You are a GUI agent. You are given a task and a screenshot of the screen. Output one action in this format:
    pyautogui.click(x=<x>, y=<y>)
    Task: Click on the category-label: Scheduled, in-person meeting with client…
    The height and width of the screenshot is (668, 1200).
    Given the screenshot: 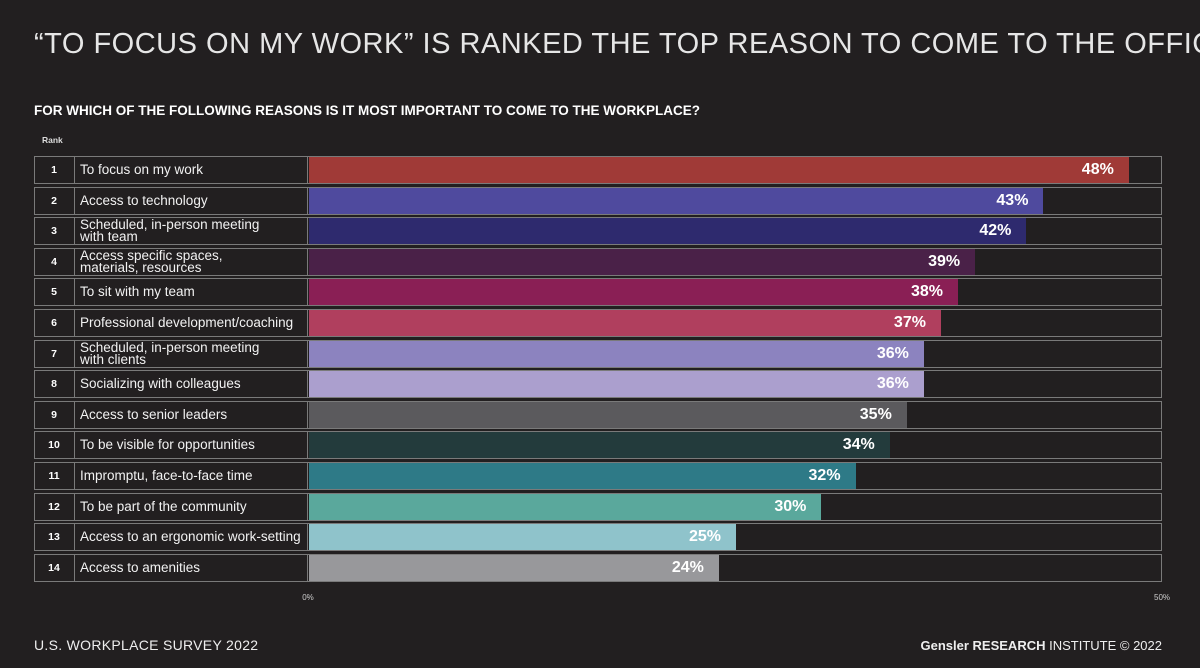 What is the action you would take?
    pyautogui.click(x=191, y=353)
    